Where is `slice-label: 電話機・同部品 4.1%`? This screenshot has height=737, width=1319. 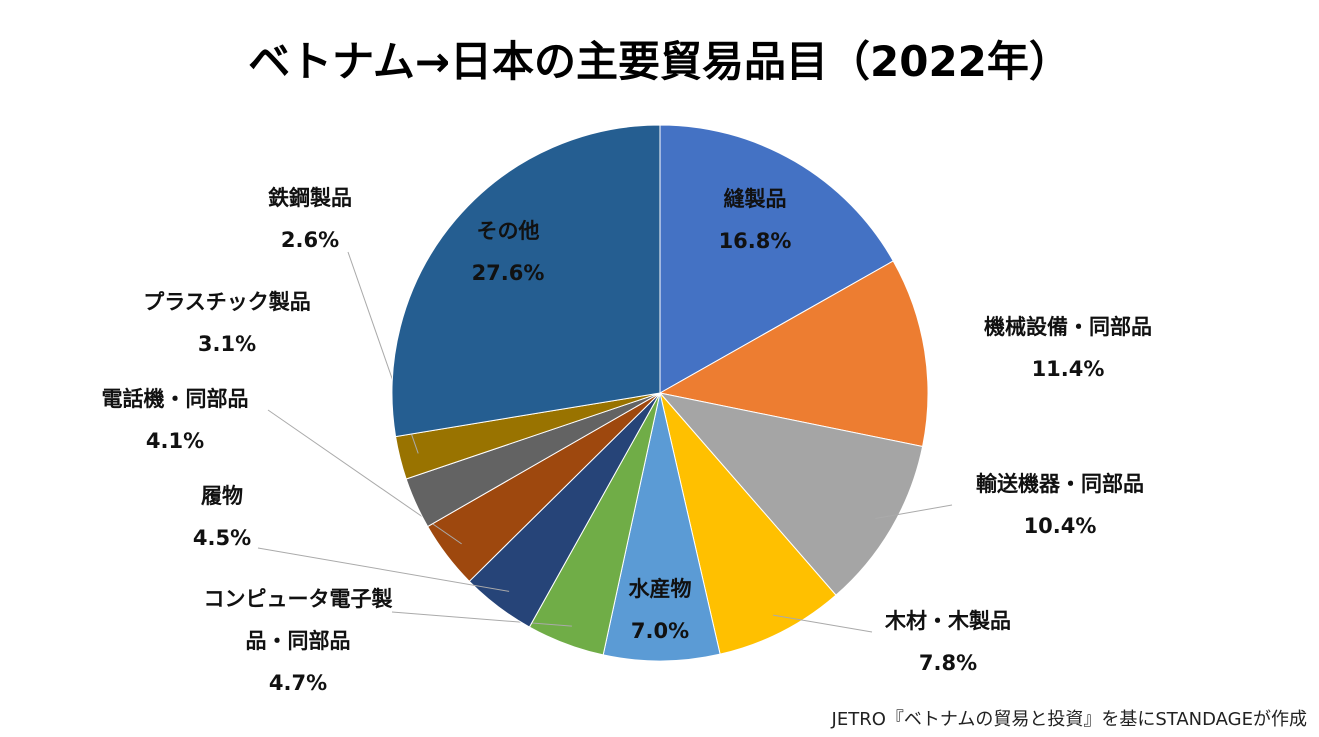
slice-label: 電話機・同部品 4.1% is located at coordinates (175, 420).